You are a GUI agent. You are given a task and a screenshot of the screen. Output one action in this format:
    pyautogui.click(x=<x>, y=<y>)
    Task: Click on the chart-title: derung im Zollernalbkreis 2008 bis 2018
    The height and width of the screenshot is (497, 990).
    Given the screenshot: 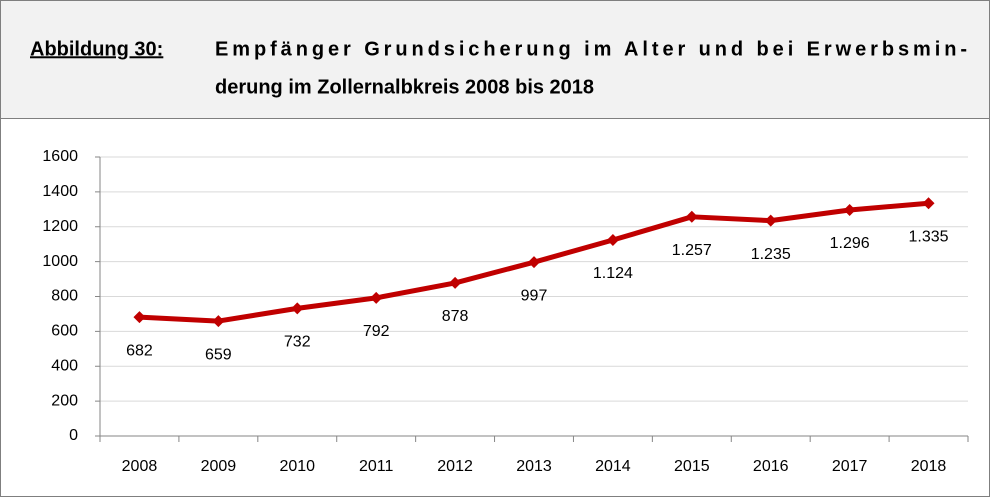 What is the action you would take?
    pyautogui.click(x=404, y=87)
    